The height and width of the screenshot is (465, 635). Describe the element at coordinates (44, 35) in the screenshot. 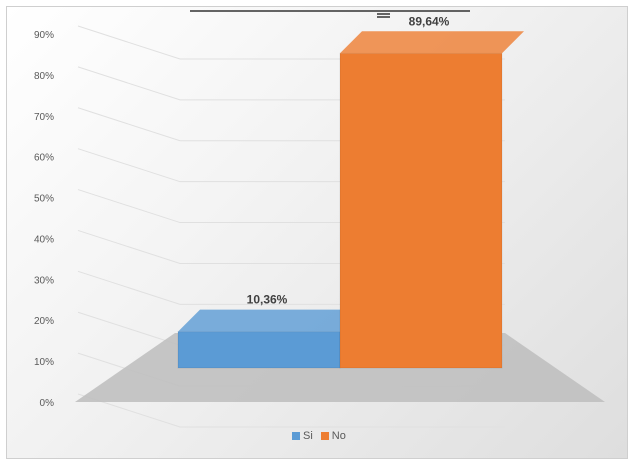

I see `y-tick-label: 90%` at that location.